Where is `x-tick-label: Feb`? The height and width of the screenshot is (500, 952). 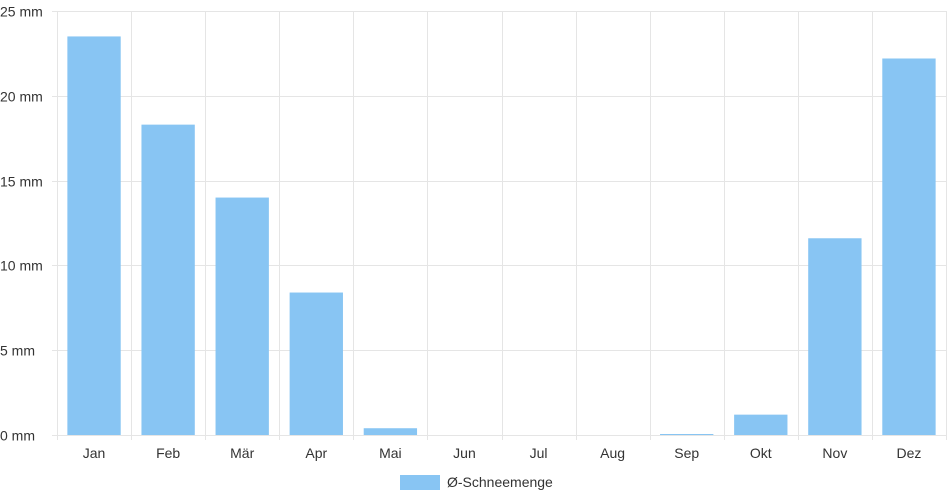 x-tick-label: Feb is located at coordinates (168, 453).